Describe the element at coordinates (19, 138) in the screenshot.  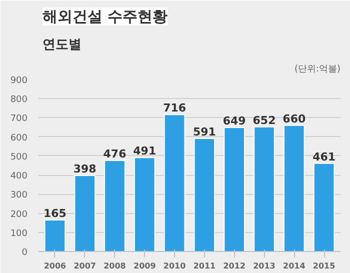
I see `y-tick-label: 600` at that location.